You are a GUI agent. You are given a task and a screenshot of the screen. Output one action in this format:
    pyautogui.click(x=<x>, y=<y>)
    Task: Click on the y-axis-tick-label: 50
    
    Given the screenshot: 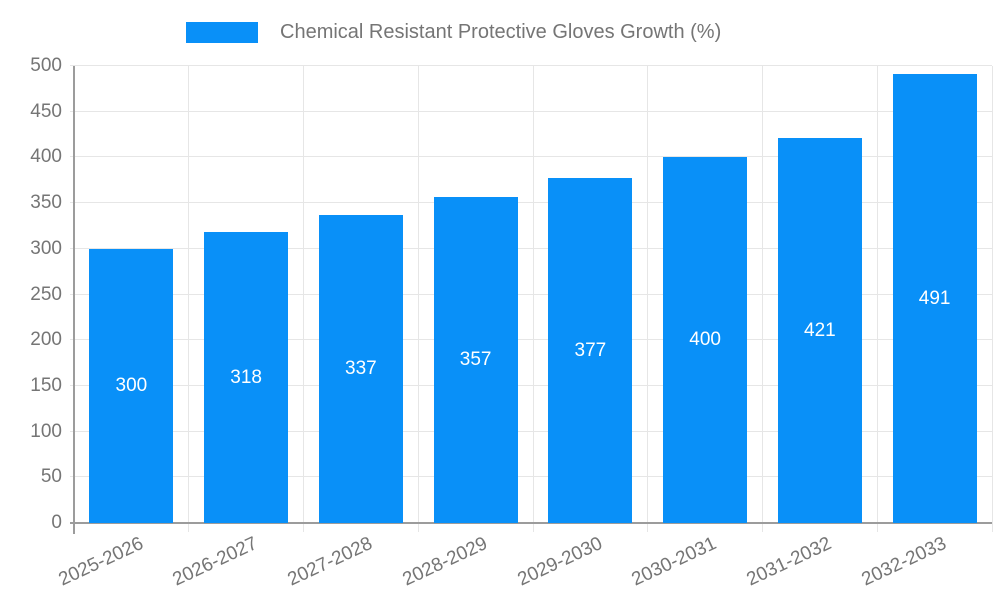 What is the action you would take?
    pyautogui.click(x=51, y=477)
    